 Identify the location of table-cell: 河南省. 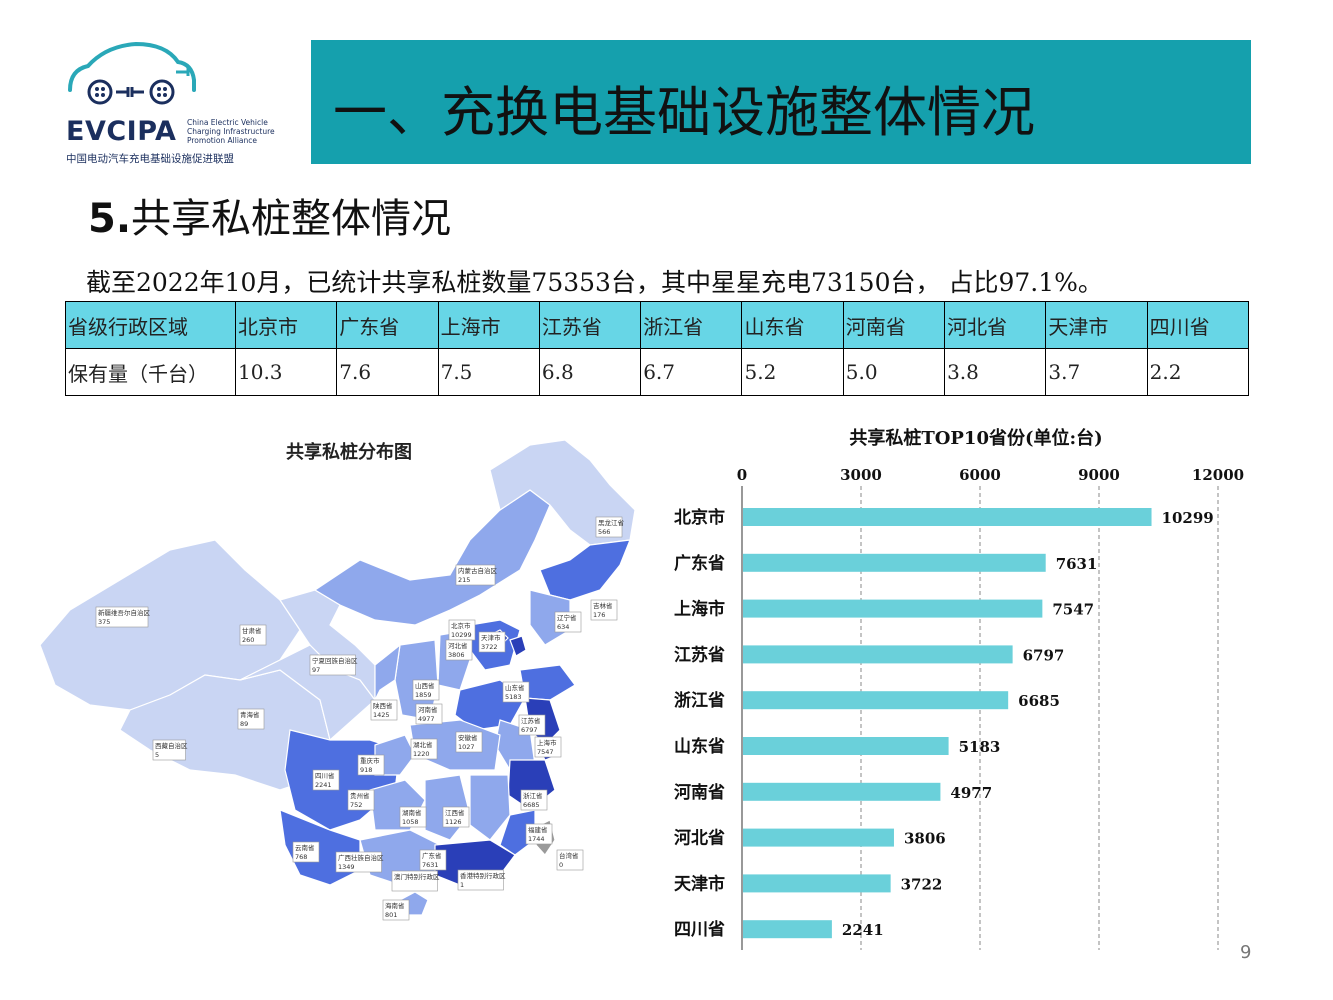
(894, 325).